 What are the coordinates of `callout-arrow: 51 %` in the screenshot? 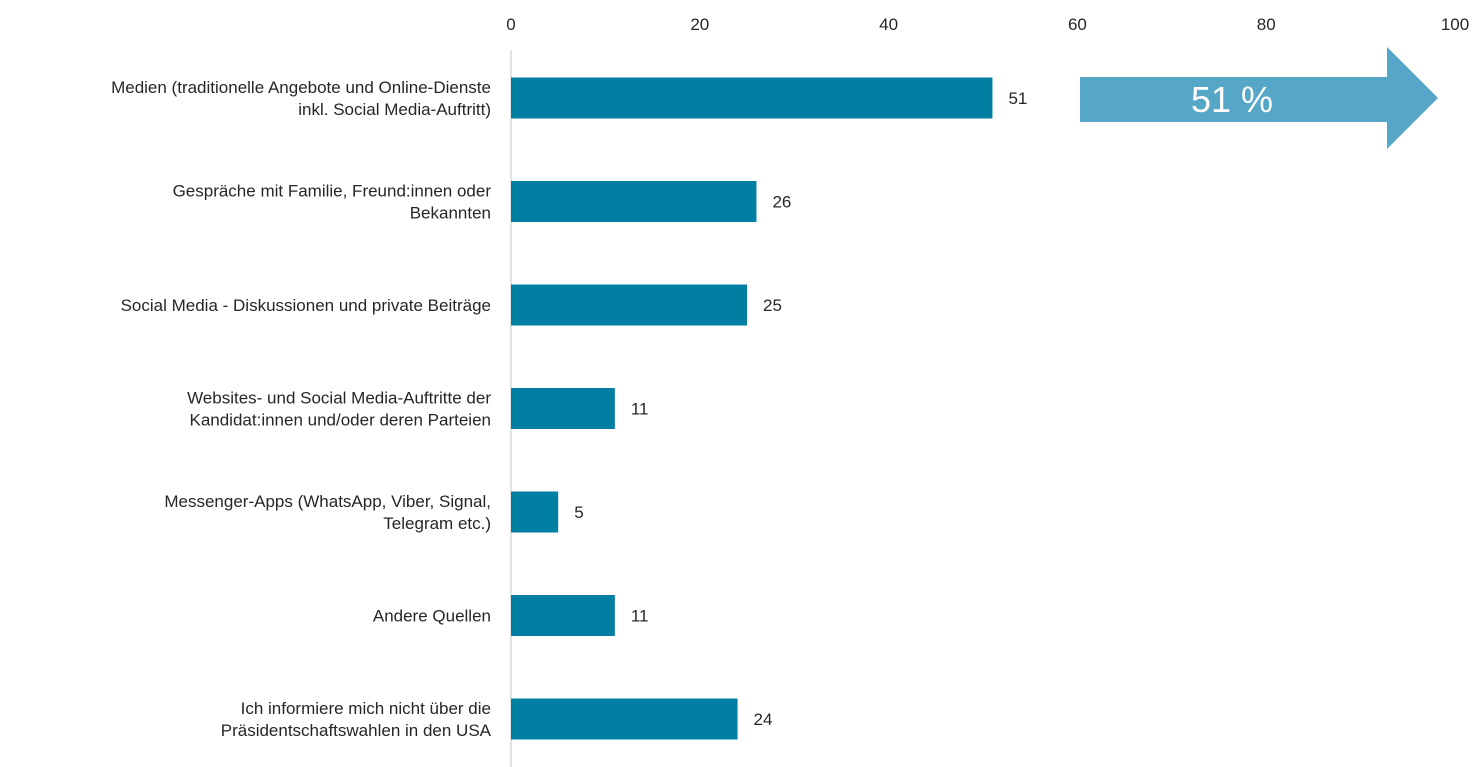 It's located at (1259, 98).